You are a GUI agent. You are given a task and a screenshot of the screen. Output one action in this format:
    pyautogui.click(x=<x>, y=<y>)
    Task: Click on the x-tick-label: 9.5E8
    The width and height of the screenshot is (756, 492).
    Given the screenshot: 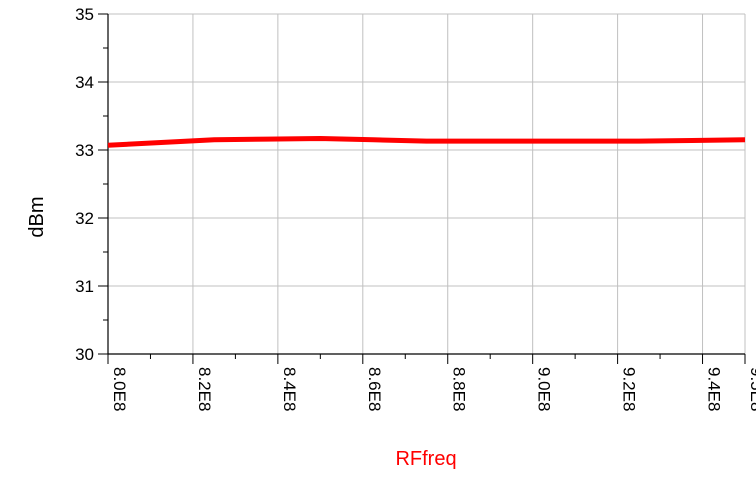 What is the action you would take?
    pyautogui.click(x=751, y=389)
    